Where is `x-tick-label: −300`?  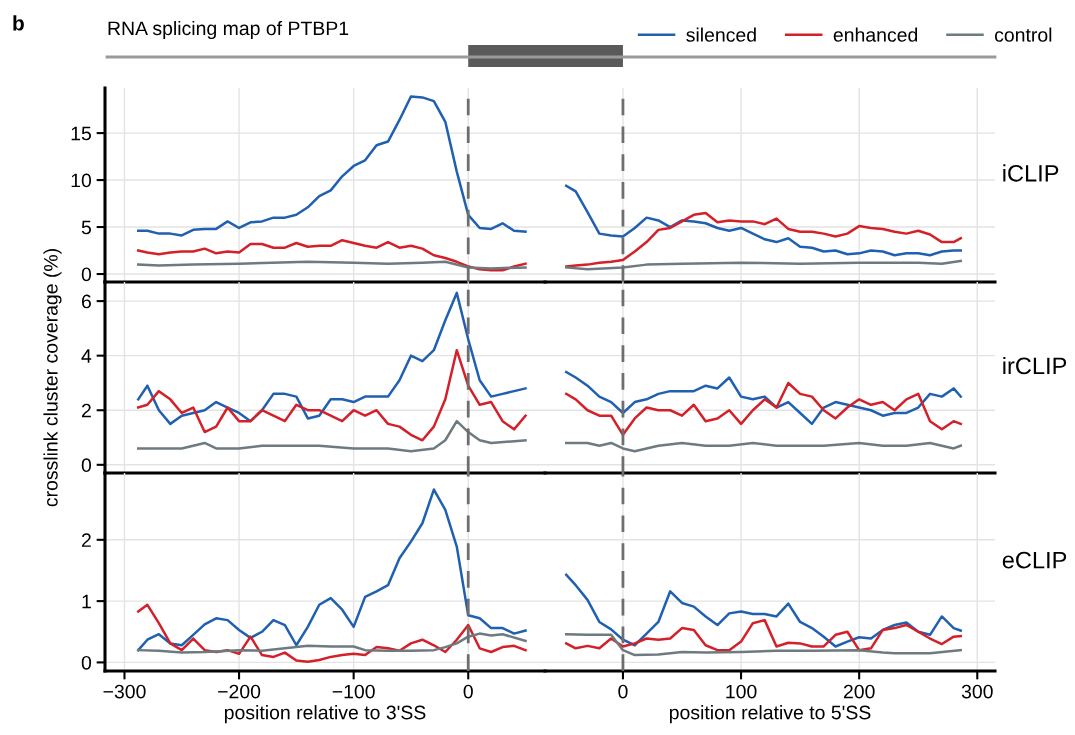 x-tick-label: −300 is located at coordinates (124, 691).